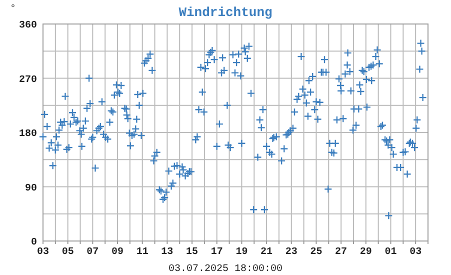 The height and width of the screenshot is (275, 451). What do you see at coordinates (27, 26) in the screenshot?
I see `y-tick-label: 360` at bounding box center [27, 26].